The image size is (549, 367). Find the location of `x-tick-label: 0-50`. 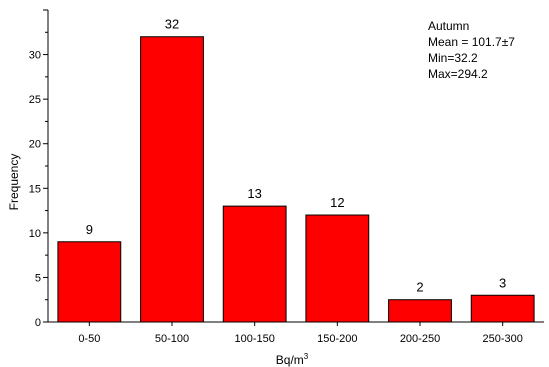

x-tick-label: 0-50 is located at coordinates (89, 339).